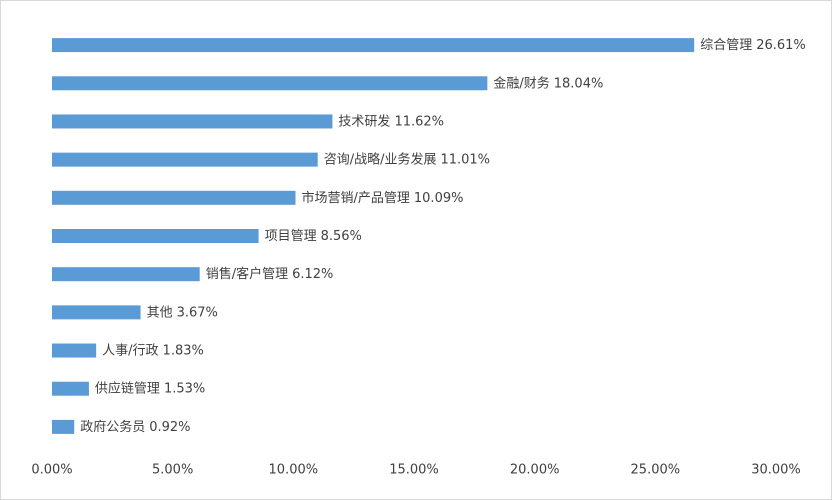 The height and width of the screenshot is (500, 832). I want to click on data-label: 销售/客户管理 6.12%, so click(270, 274).